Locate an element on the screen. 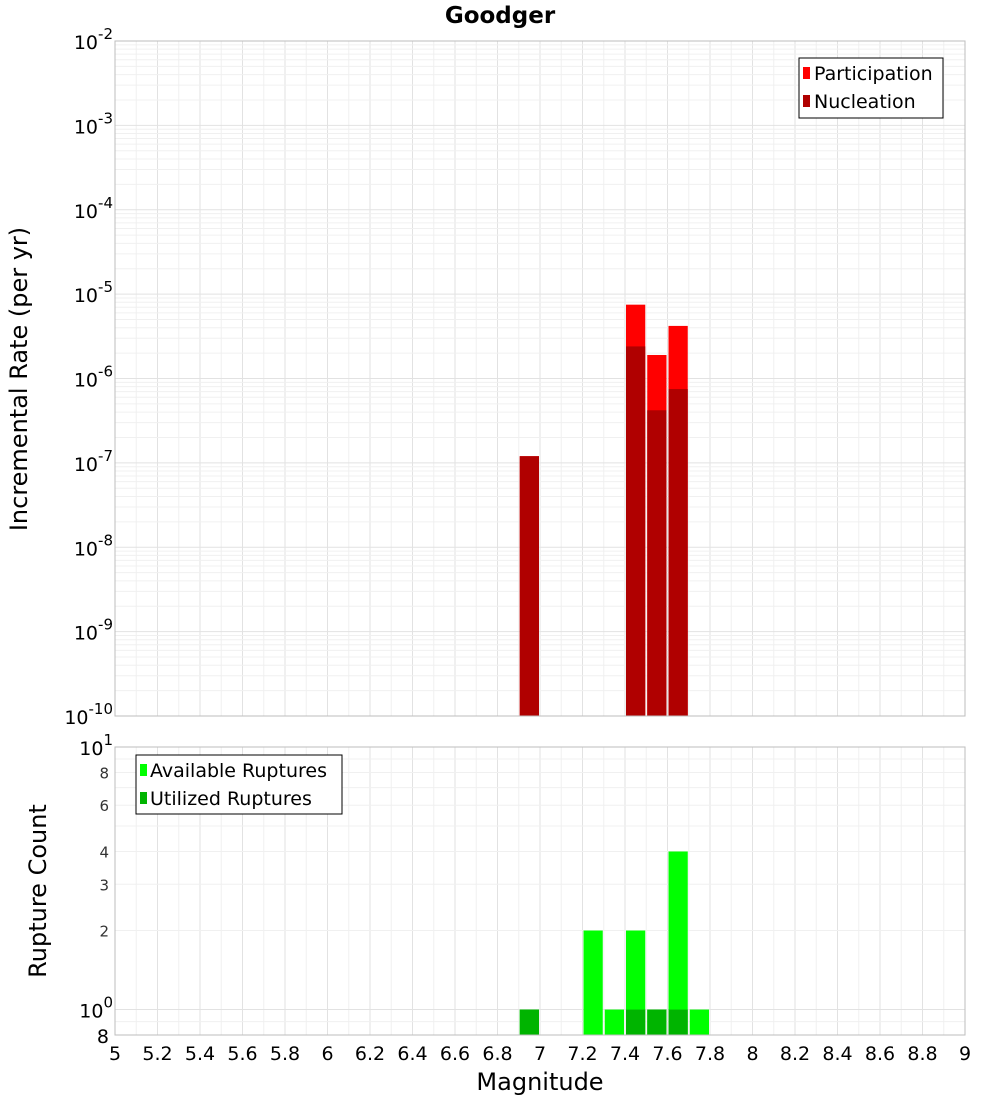 The image size is (1000, 1100). legend-swatch-utilized is located at coordinates (143, 798).